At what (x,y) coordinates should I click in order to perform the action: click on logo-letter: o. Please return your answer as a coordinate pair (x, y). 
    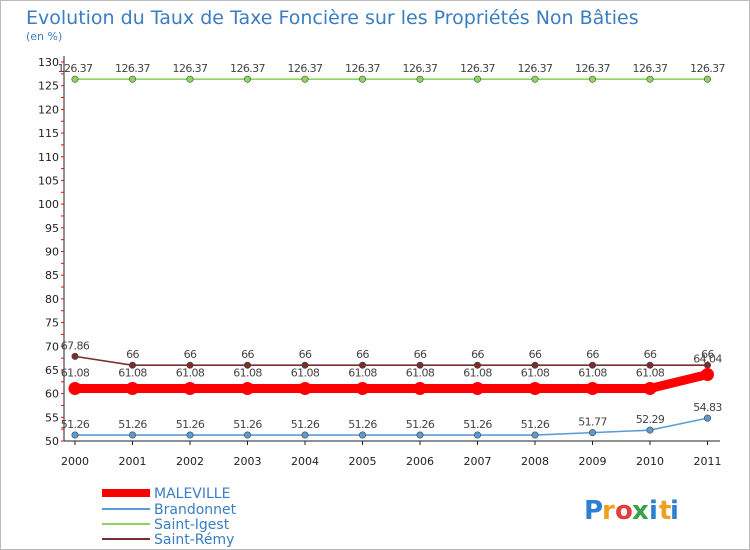
    Looking at the image, I should click on (624, 511).